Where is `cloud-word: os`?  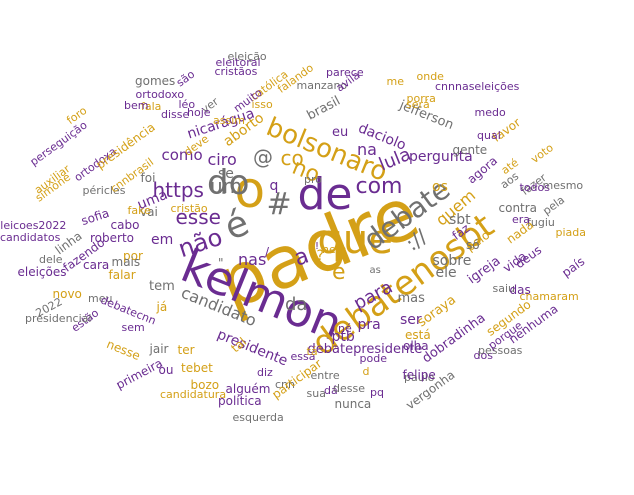
cloud-word: os is located at coordinates (440, 187).